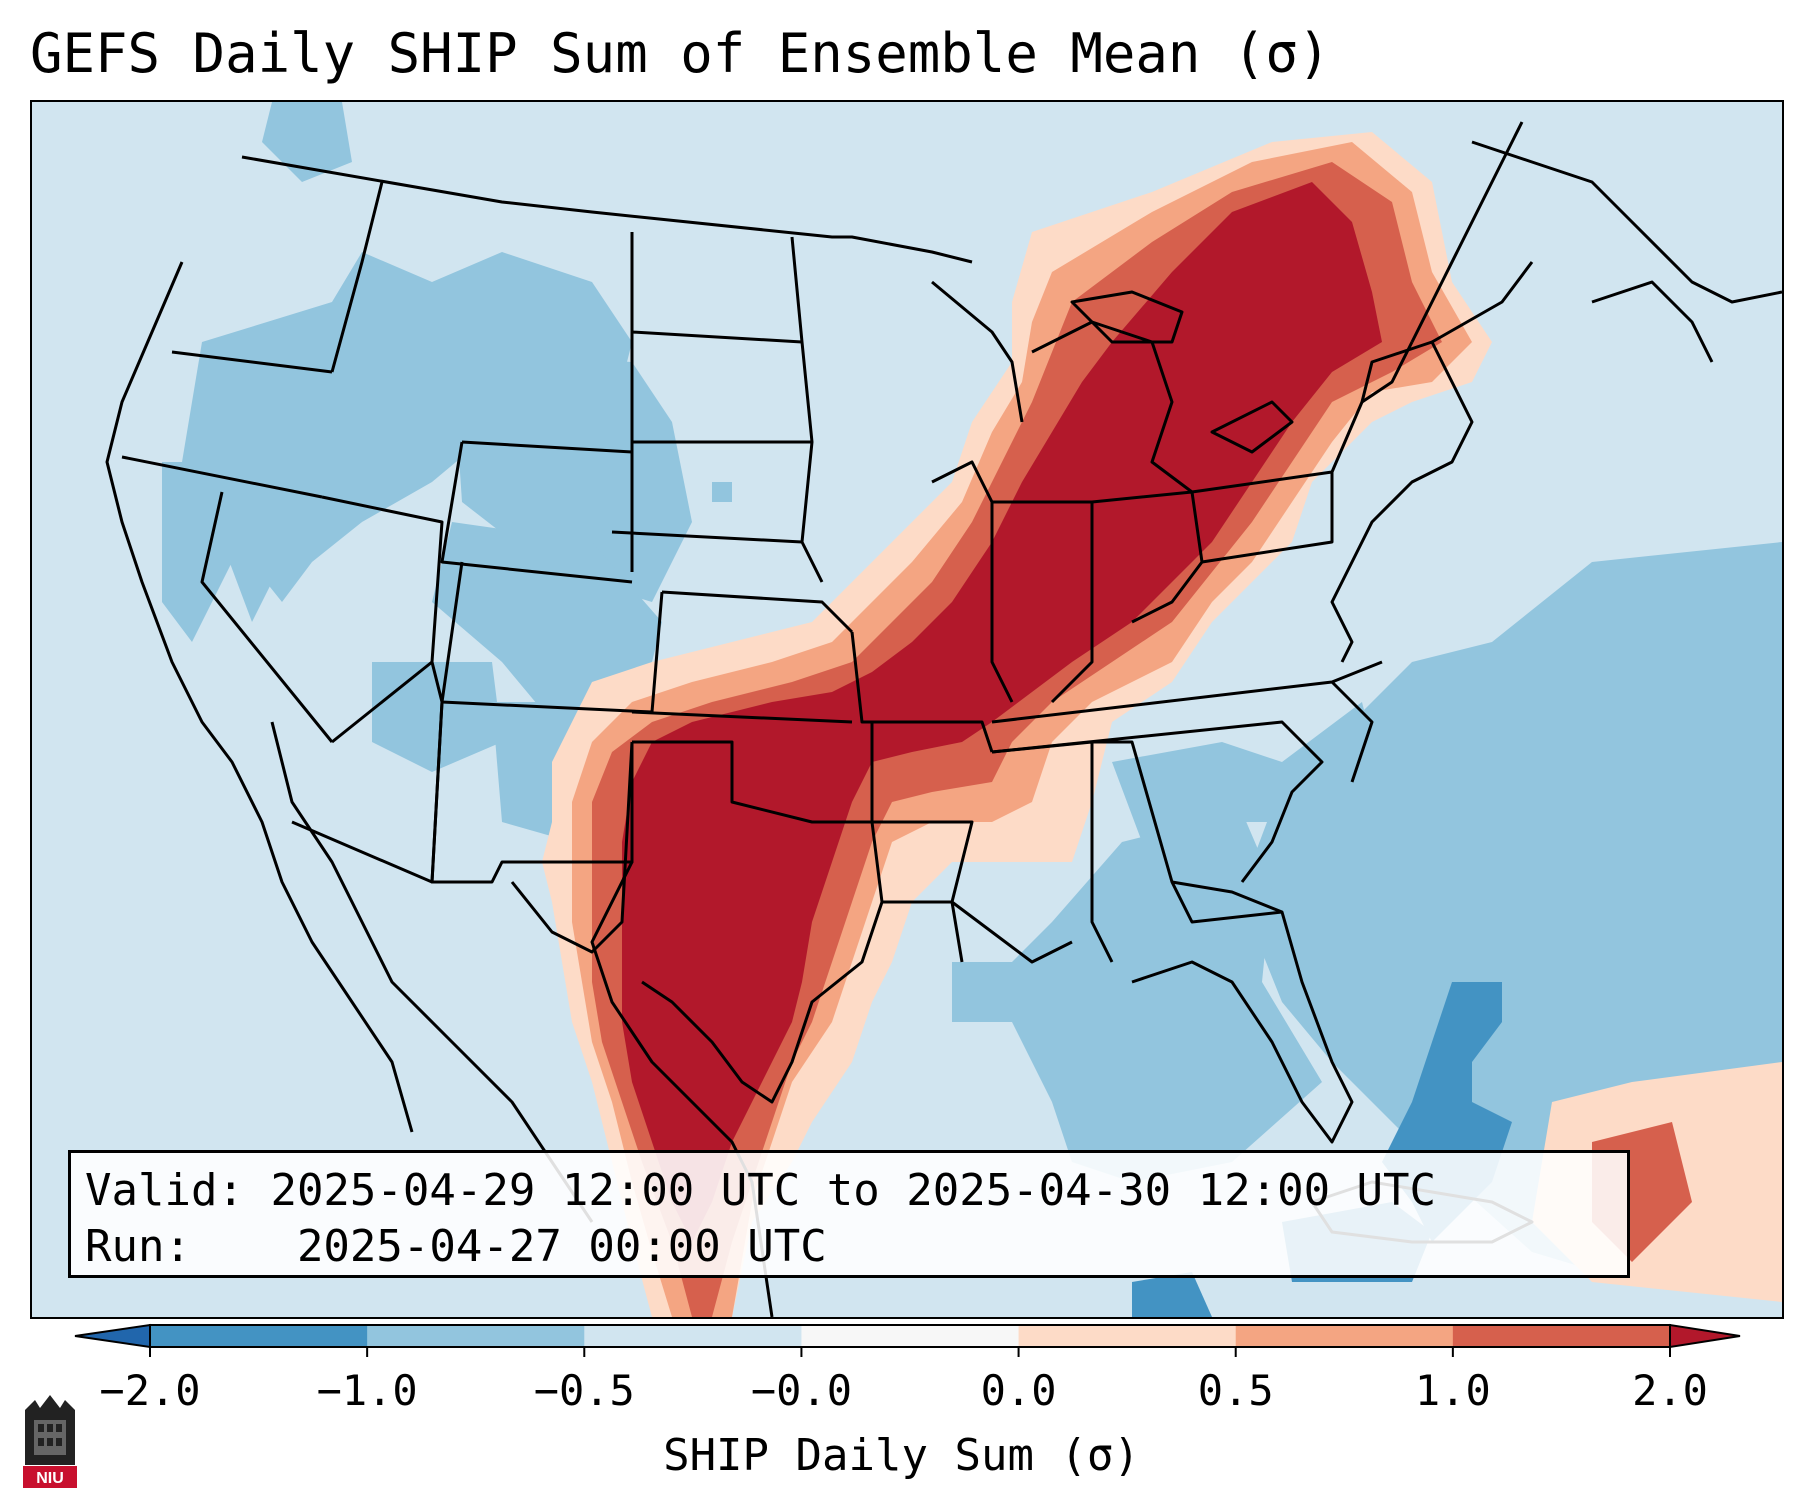 The width and height of the screenshot is (1803, 1506). What do you see at coordinates (149, 1390) in the screenshot?
I see `colorbar-tick-label-0: −2.0` at bounding box center [149, 1390].